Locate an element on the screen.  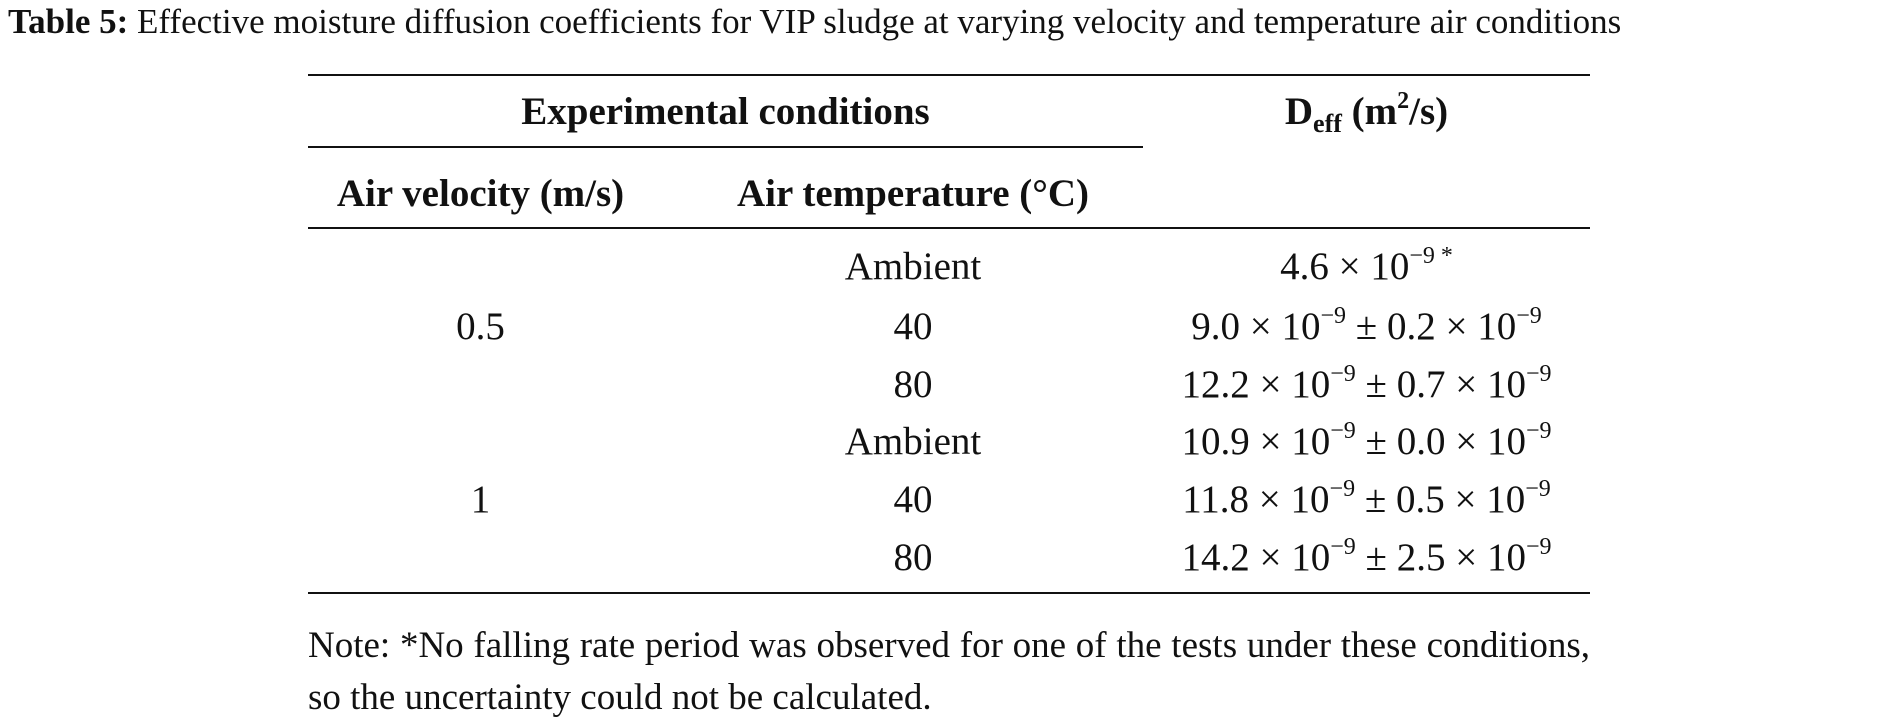
bottom-rule is located at coordinates (949, 593).